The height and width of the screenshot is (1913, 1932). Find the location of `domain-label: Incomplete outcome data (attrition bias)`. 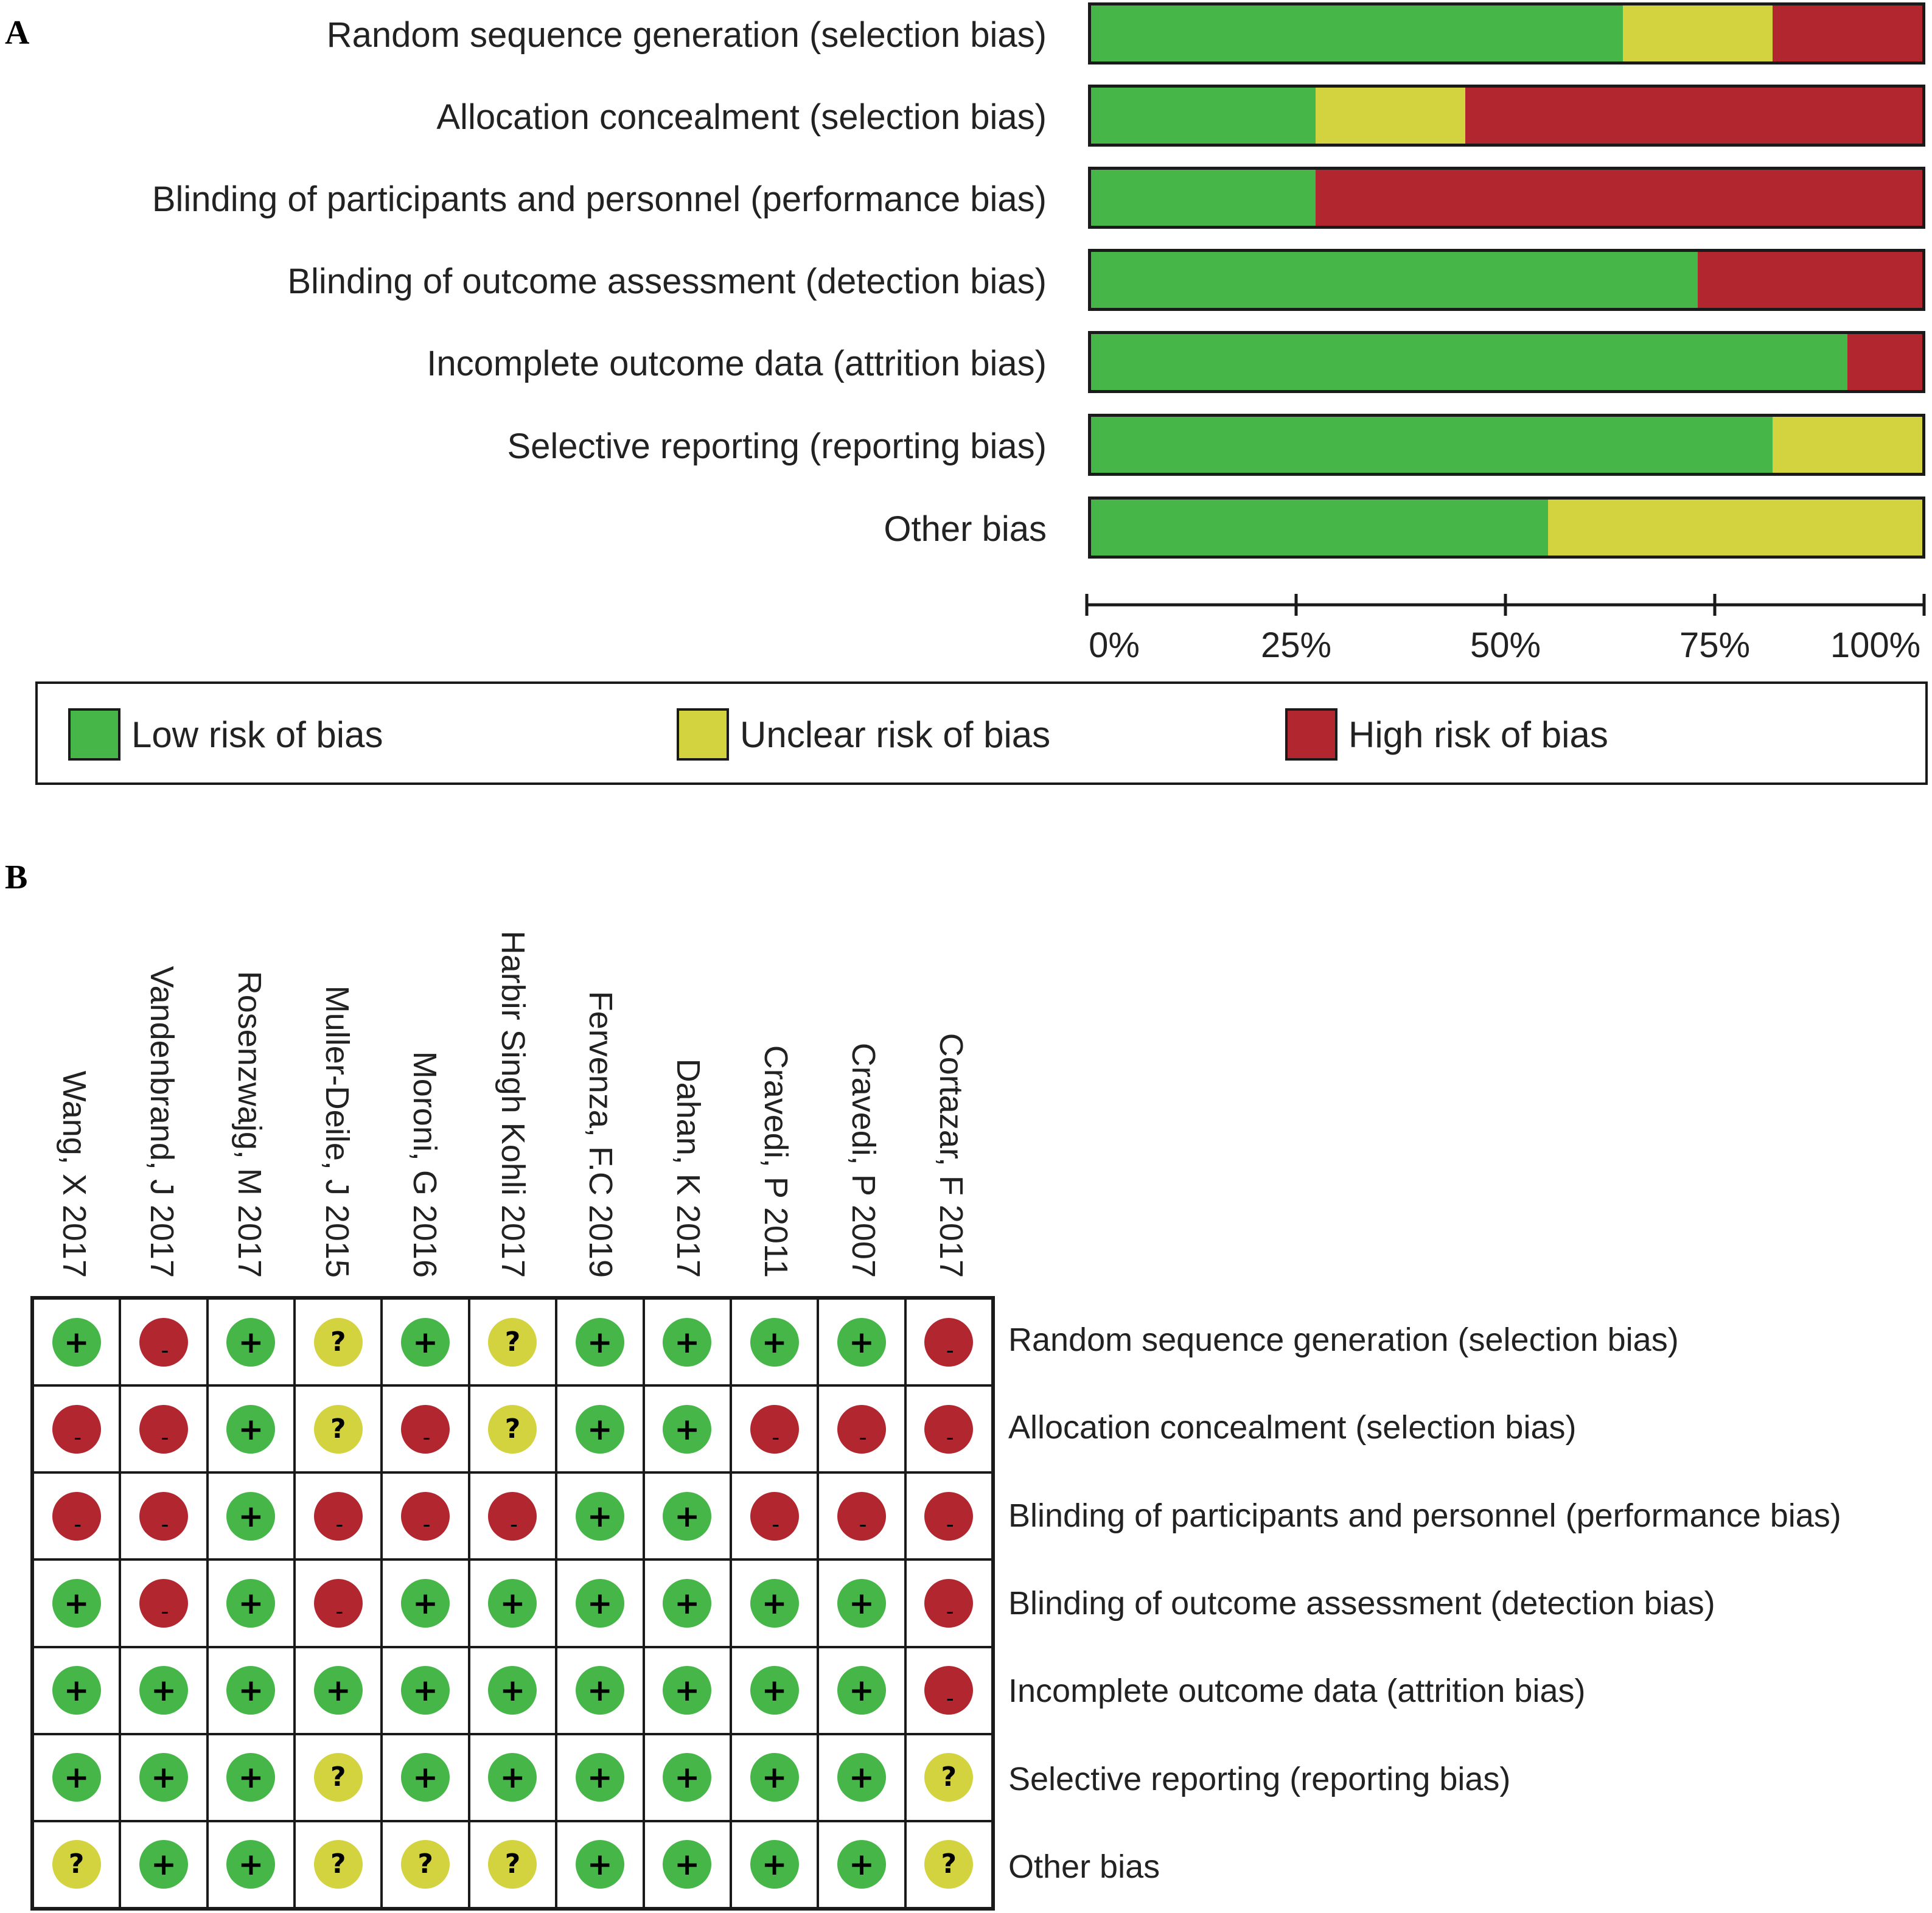

domain-label: Incomplete outcome data (attrition bias) is located at coordinates (1297, 1691).